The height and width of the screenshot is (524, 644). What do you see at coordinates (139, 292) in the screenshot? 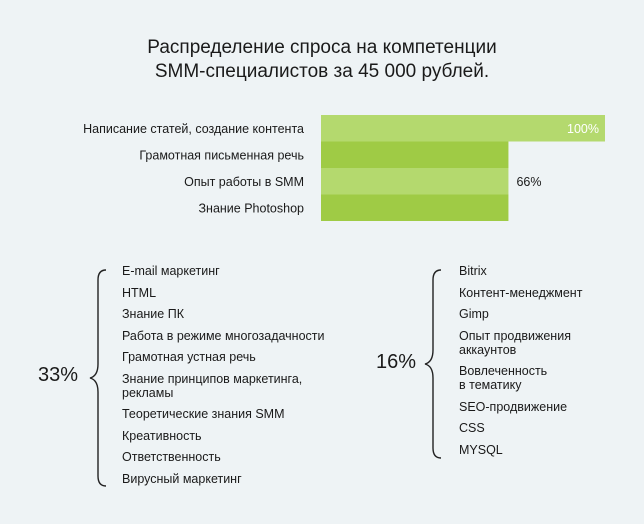
I see `list-item: HTML` at bounding box center [139, 292].